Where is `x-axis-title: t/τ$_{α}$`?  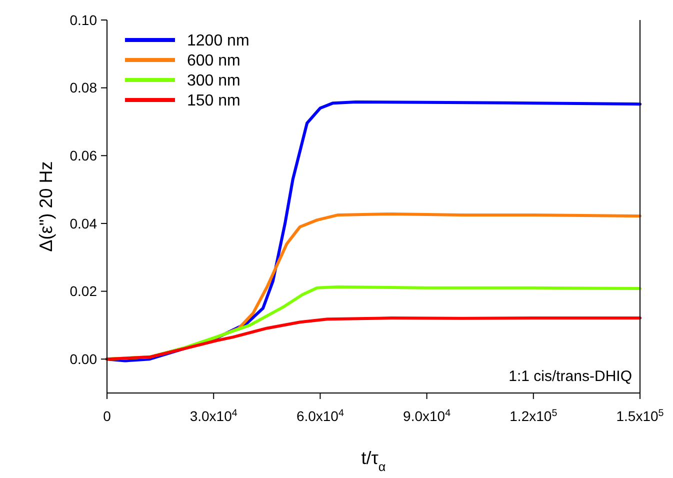 x-axis-title: t/τ$_{α}$ is located at coordinates (373, 461).